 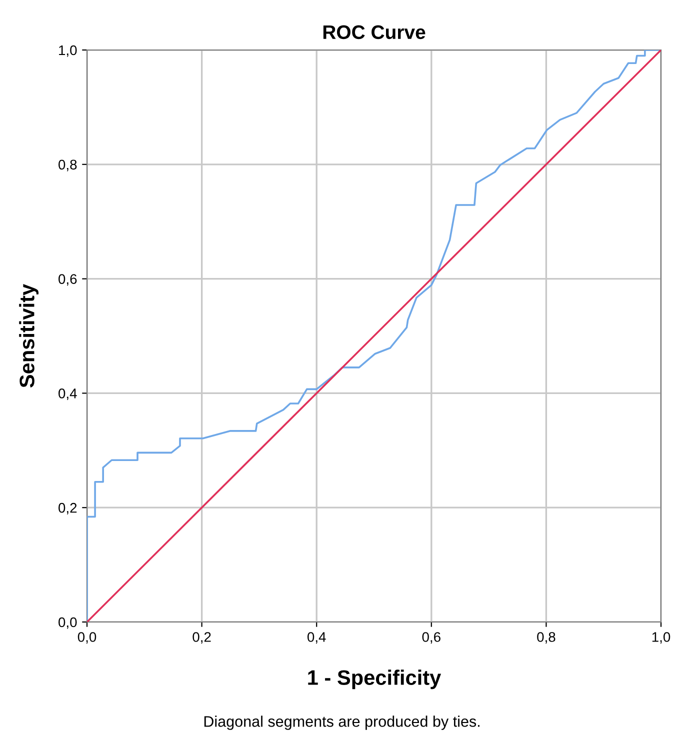 I want to click on x-tick-label: 0,4, so click(x=316, y=638).